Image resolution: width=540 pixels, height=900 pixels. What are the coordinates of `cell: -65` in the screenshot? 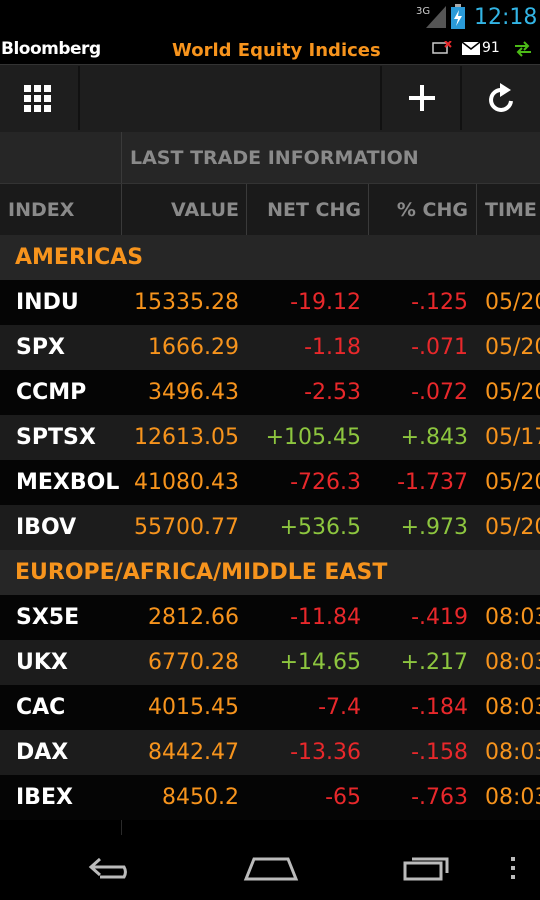 It's located at (343, 797).